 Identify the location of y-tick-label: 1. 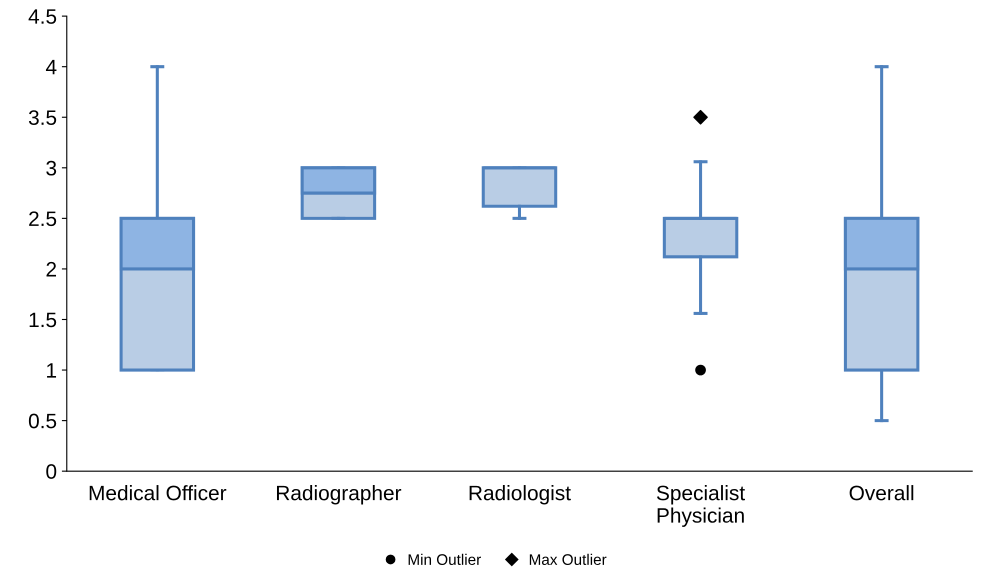
(51, 370).